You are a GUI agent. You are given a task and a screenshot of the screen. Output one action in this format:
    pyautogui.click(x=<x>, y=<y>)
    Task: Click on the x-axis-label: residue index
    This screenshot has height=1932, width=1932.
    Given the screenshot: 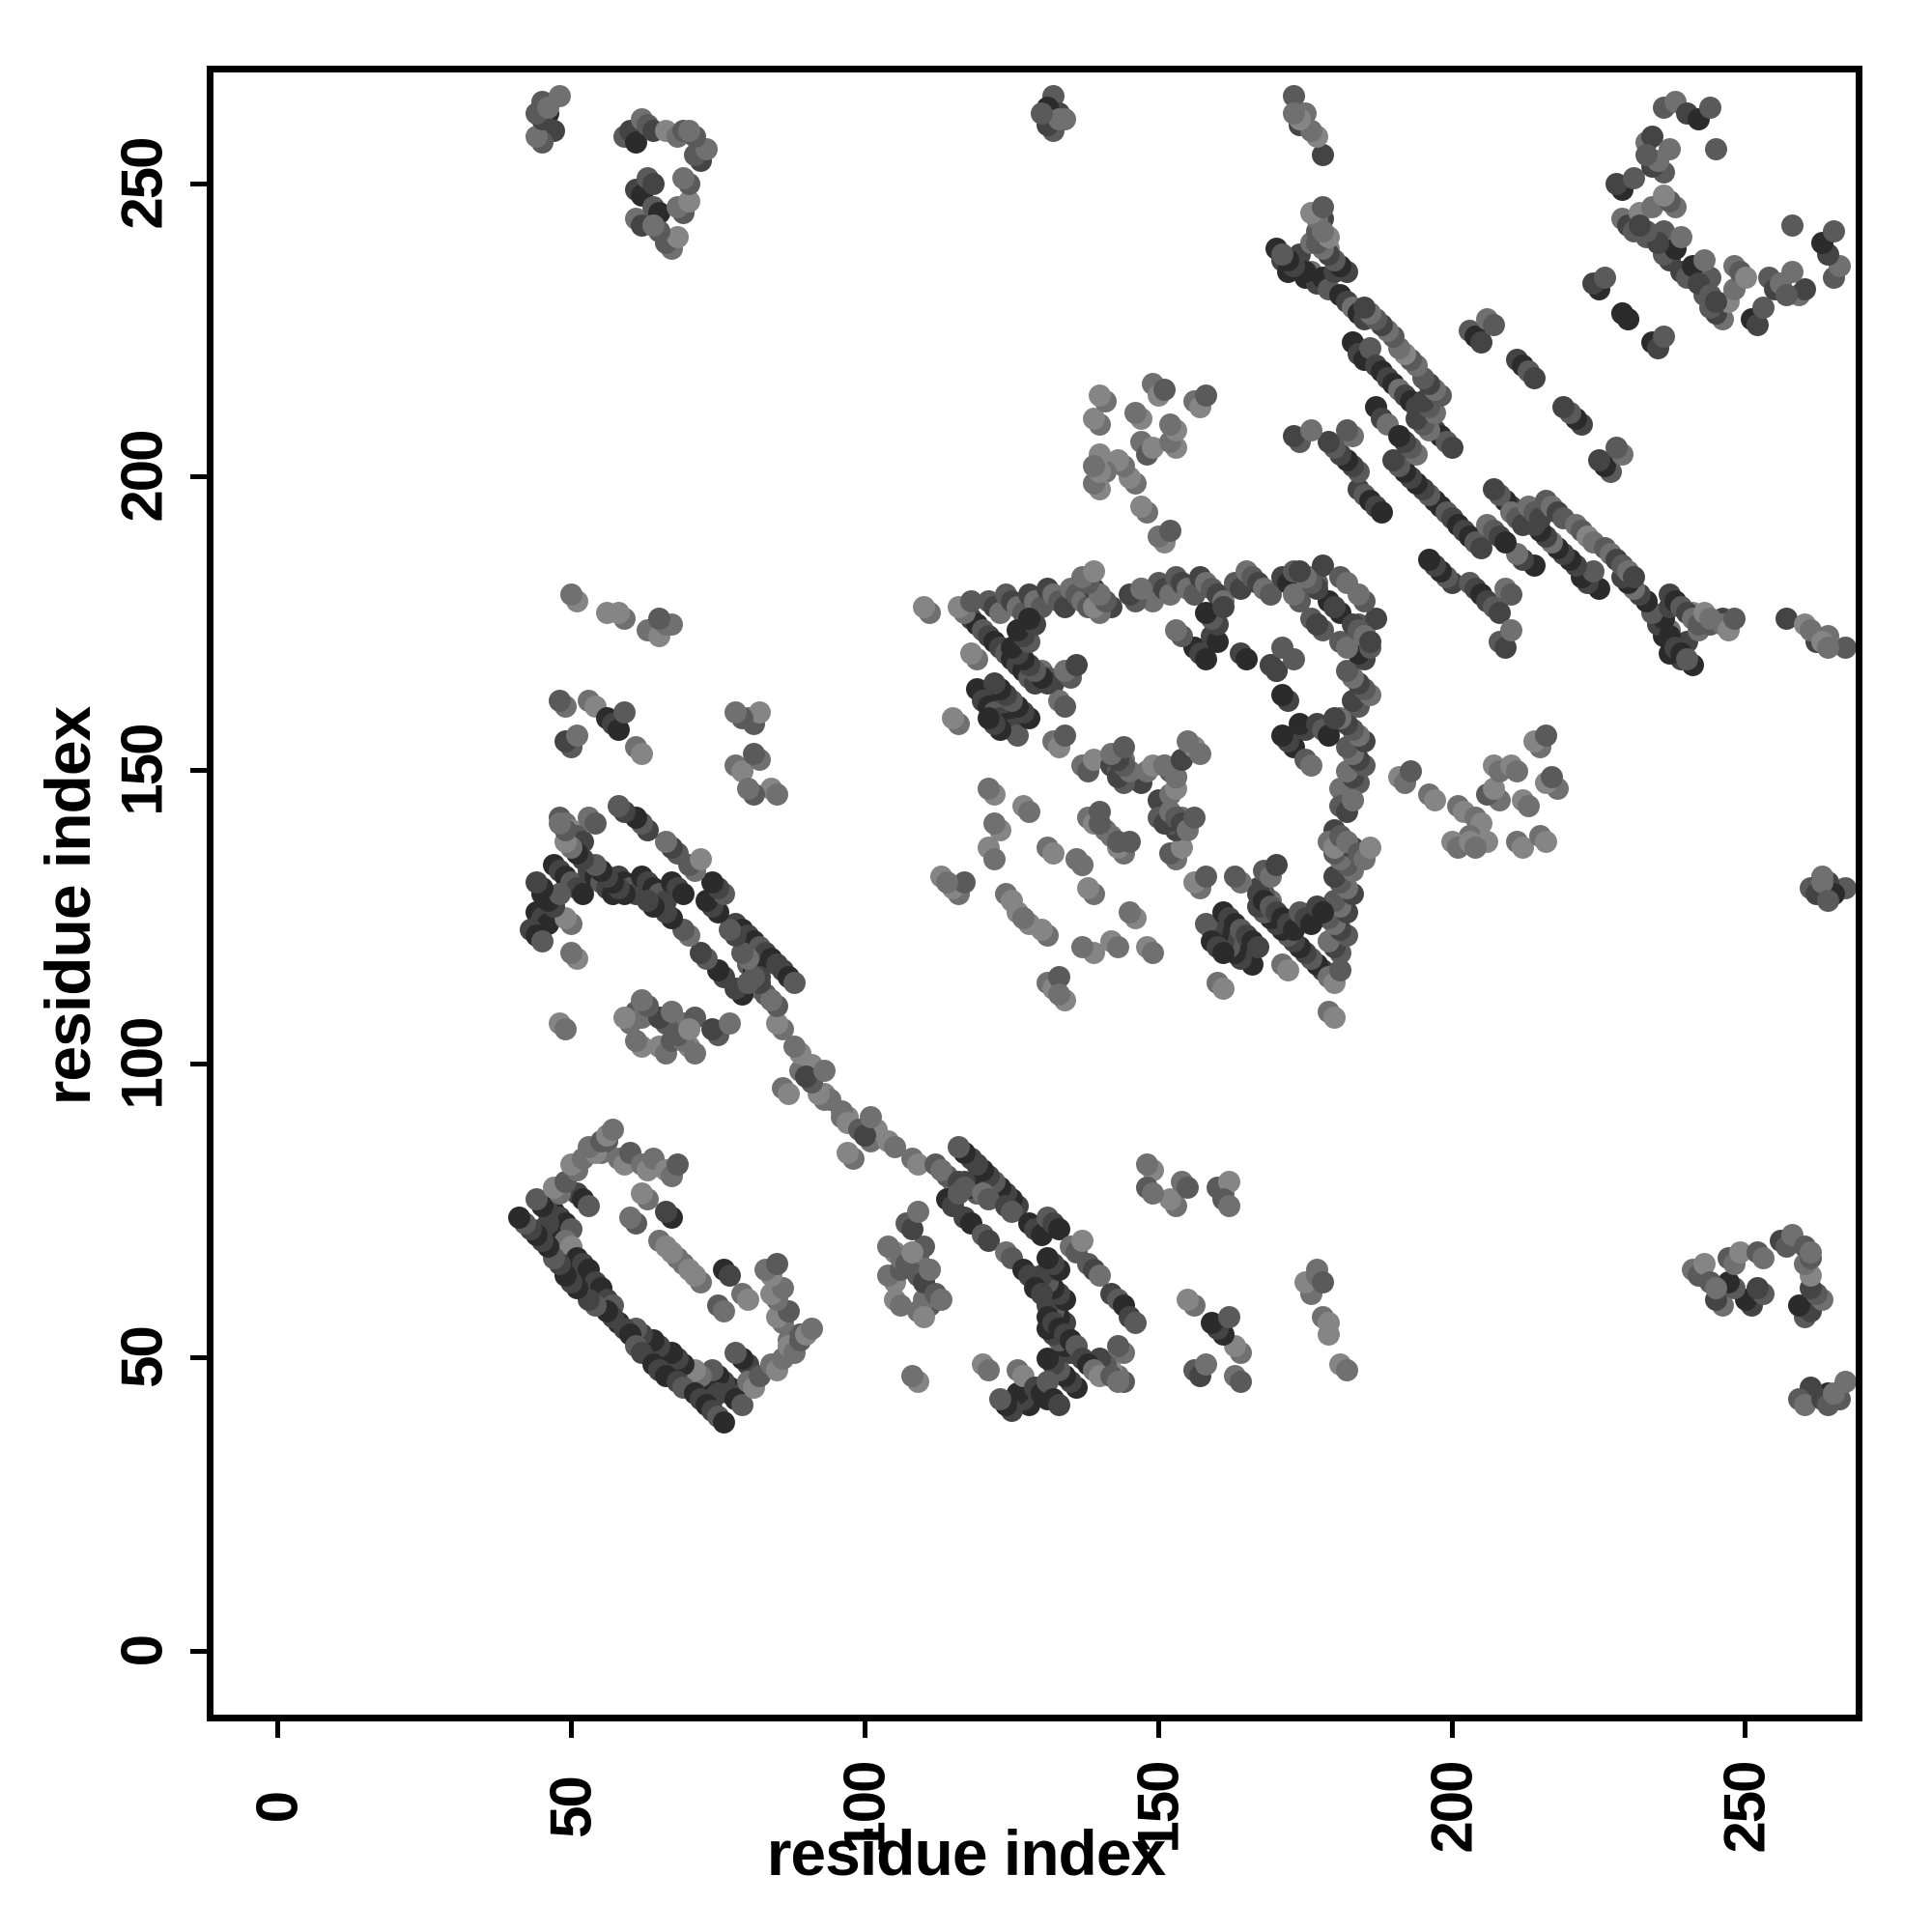 What is the action you would take?
    pyautogui.click(x=966, y=1853)
    